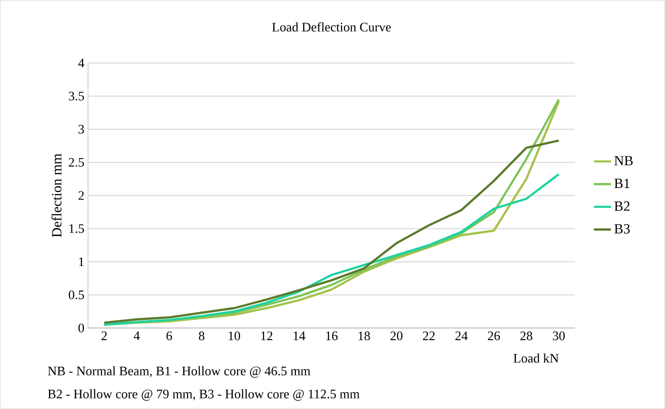 Image resolution: width=665 pixels, height=409 pixels. I want to click on y-tick-label: 0.5, so click(76, 295).